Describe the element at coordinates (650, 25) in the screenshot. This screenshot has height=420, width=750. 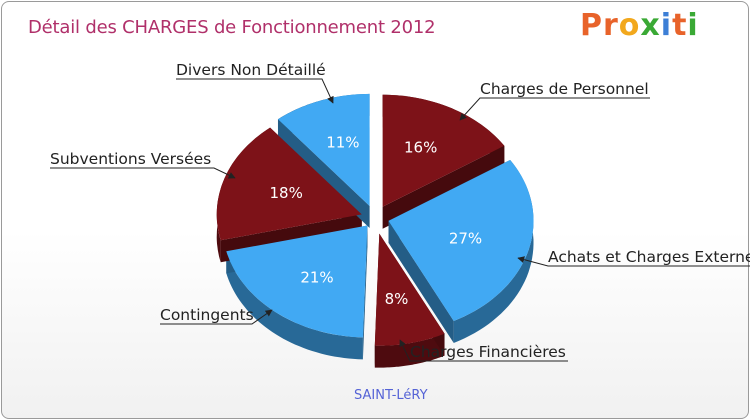
I see `logo-letter: x` at that location.